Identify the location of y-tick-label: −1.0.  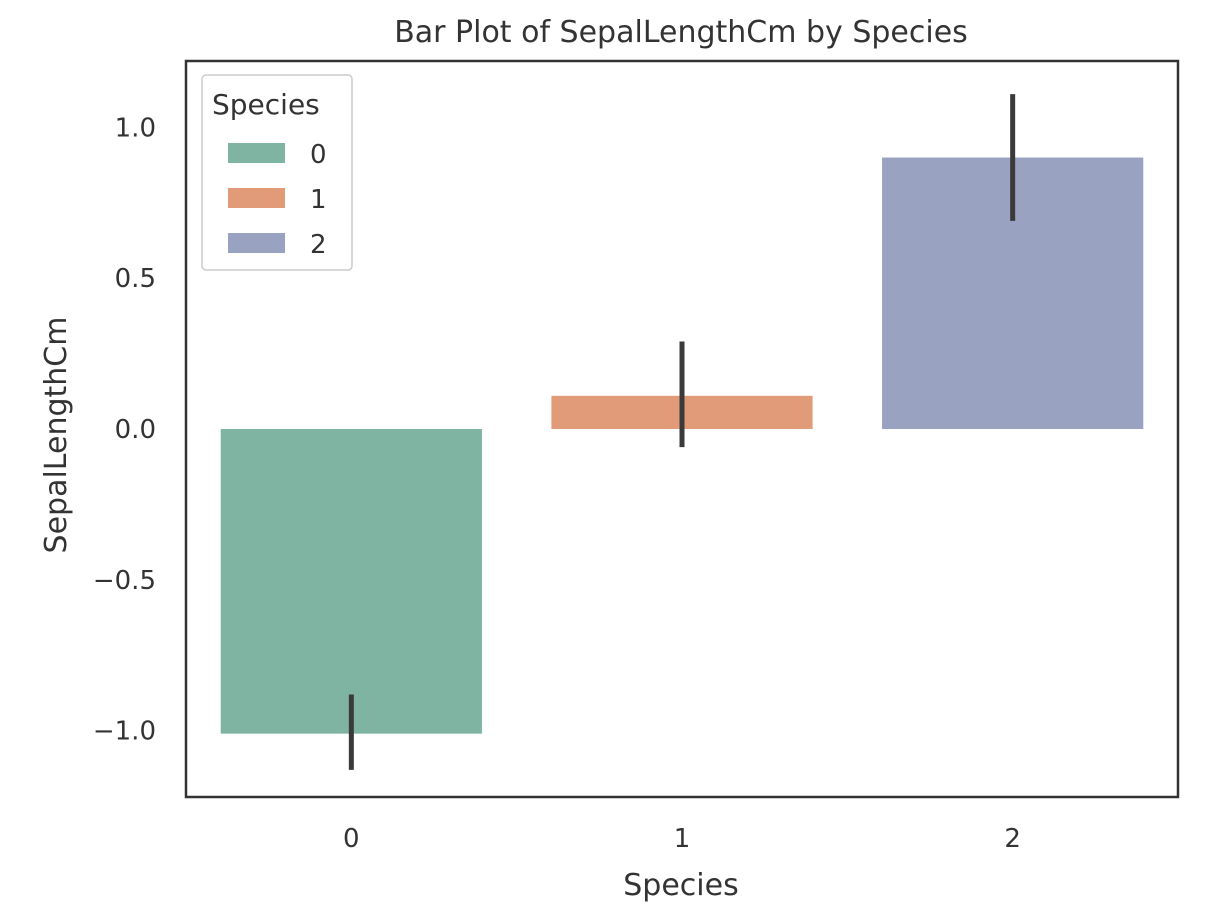
(124, 732).